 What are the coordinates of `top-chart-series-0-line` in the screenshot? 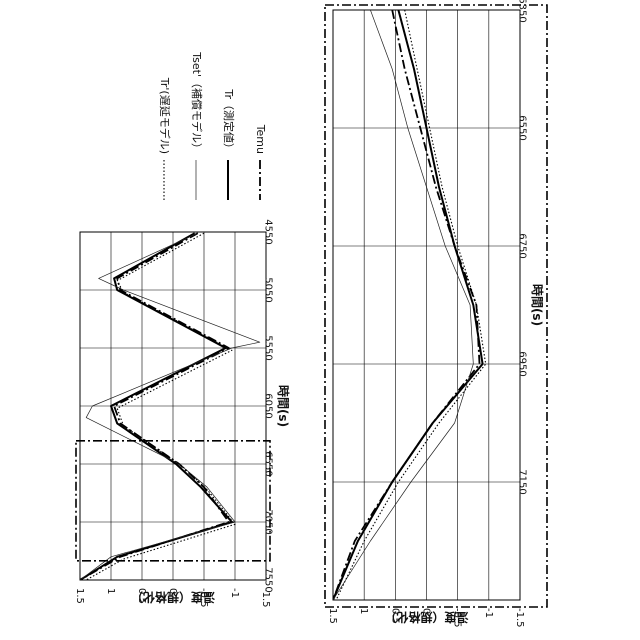 It's located at (154, 406).